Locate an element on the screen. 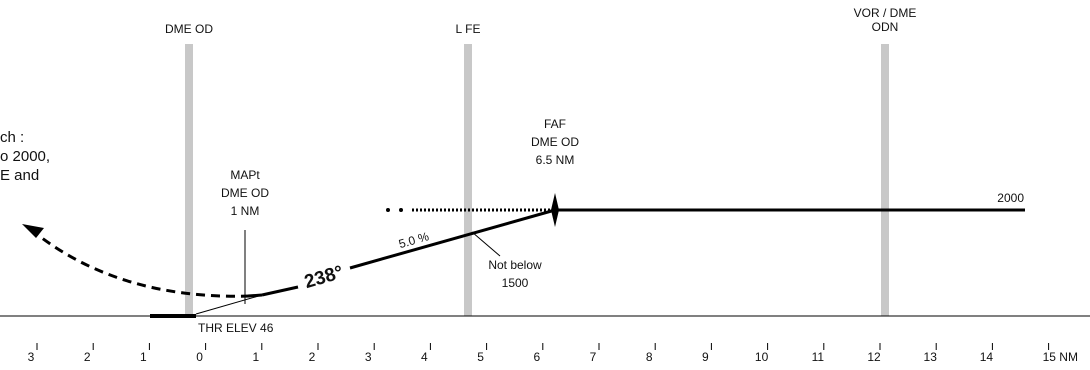 The width and height of the screenshot is (1090, 370). minimum-label: 1500 is located at coordinates (515, 283).